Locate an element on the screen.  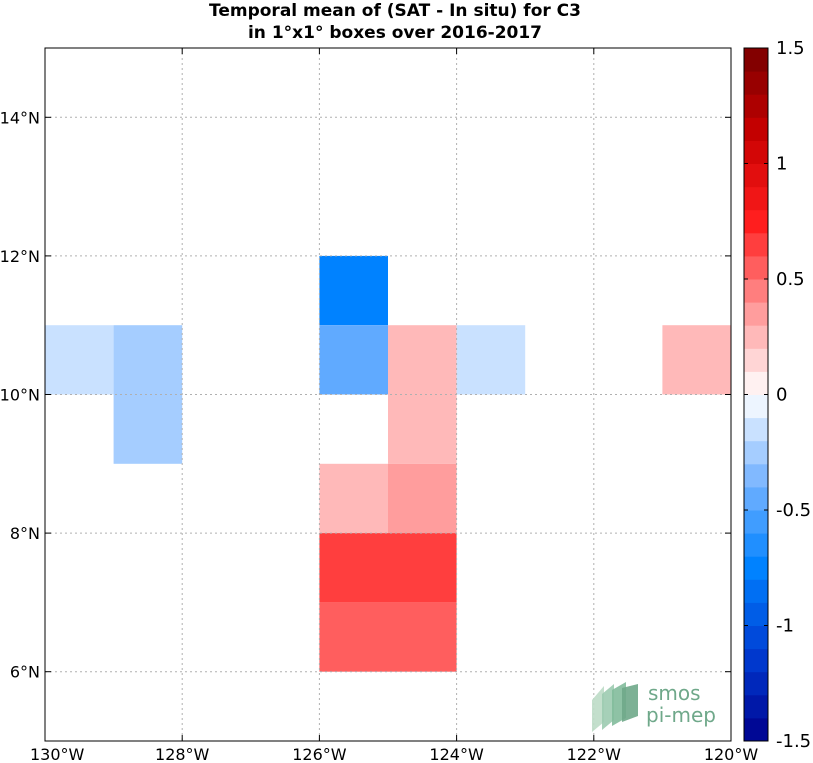
smos-pi-mep-logo: smos pi-mep is located at coordinates (654, 706).